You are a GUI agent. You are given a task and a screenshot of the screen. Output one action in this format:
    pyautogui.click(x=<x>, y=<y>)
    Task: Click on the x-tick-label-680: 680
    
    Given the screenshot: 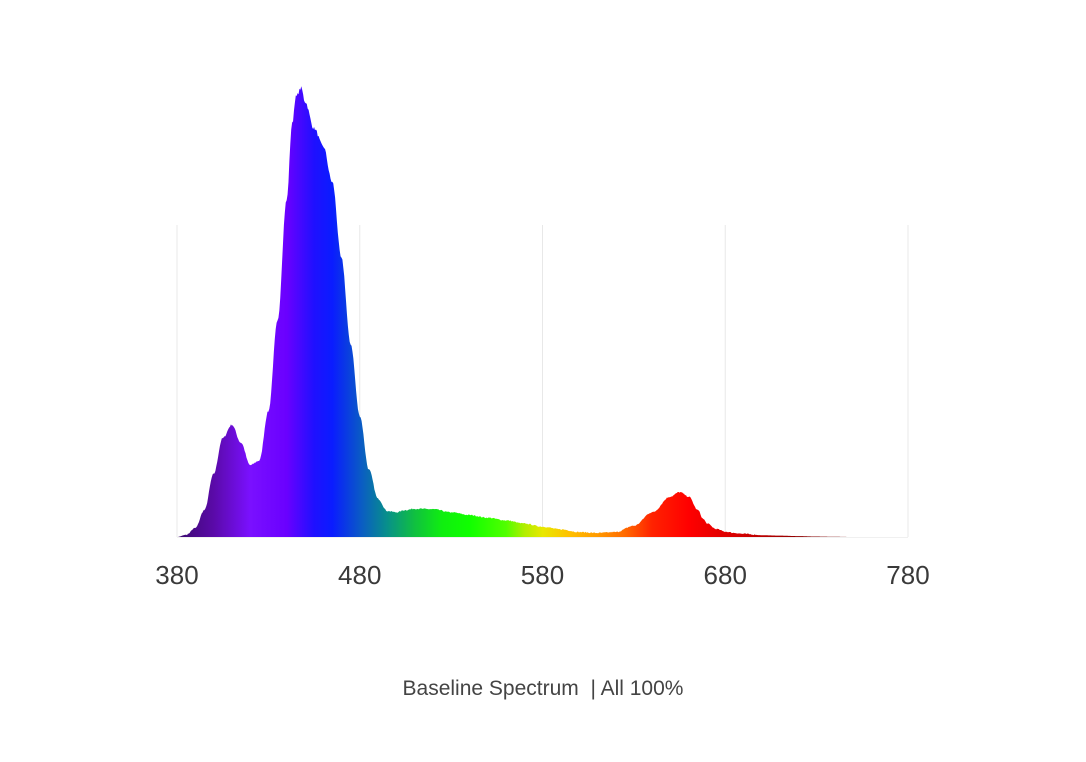 What is the action you would take?
    pyautogui.click(x=725, y=575)
    